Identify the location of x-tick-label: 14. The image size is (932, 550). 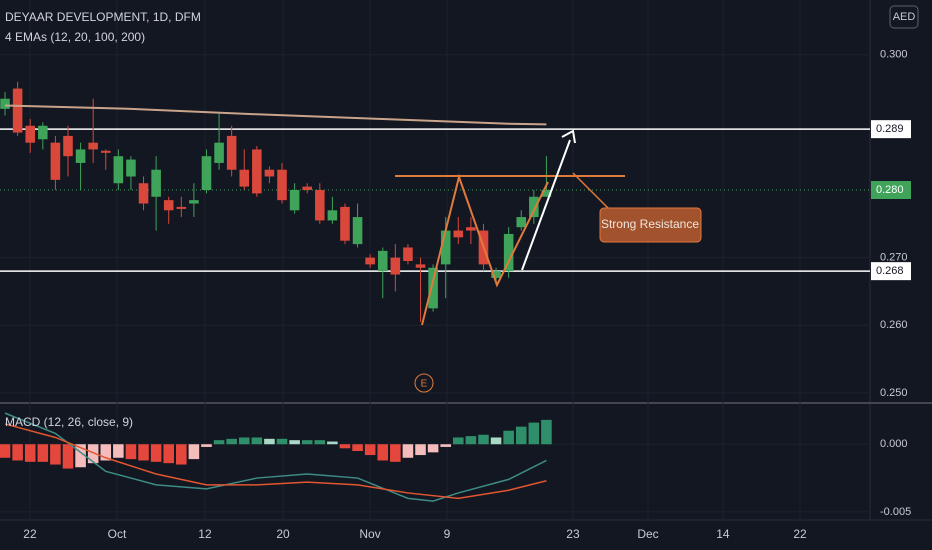
(723, 534).